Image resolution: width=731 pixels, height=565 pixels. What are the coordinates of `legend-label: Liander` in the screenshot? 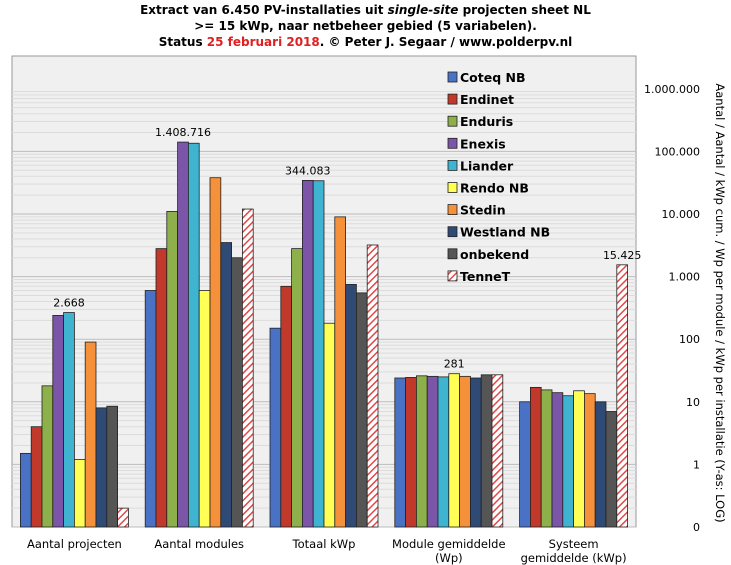 It's located at (487, 165).